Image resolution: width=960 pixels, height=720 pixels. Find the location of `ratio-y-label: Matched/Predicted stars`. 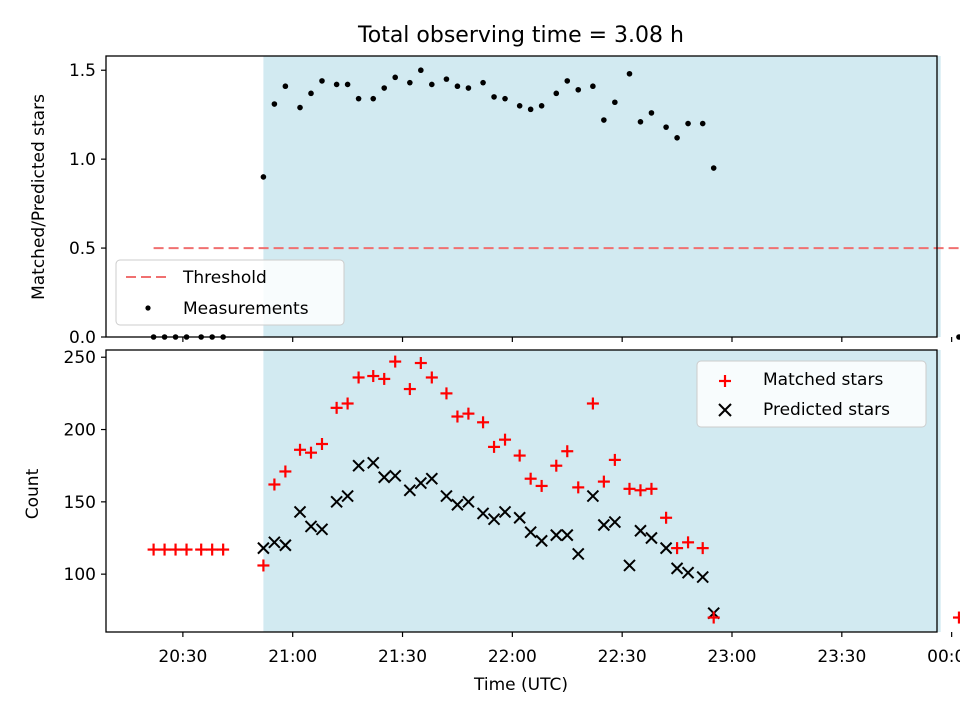

ratio-y-label: Matched/Predicted stars is located at coordinates (39, 197).